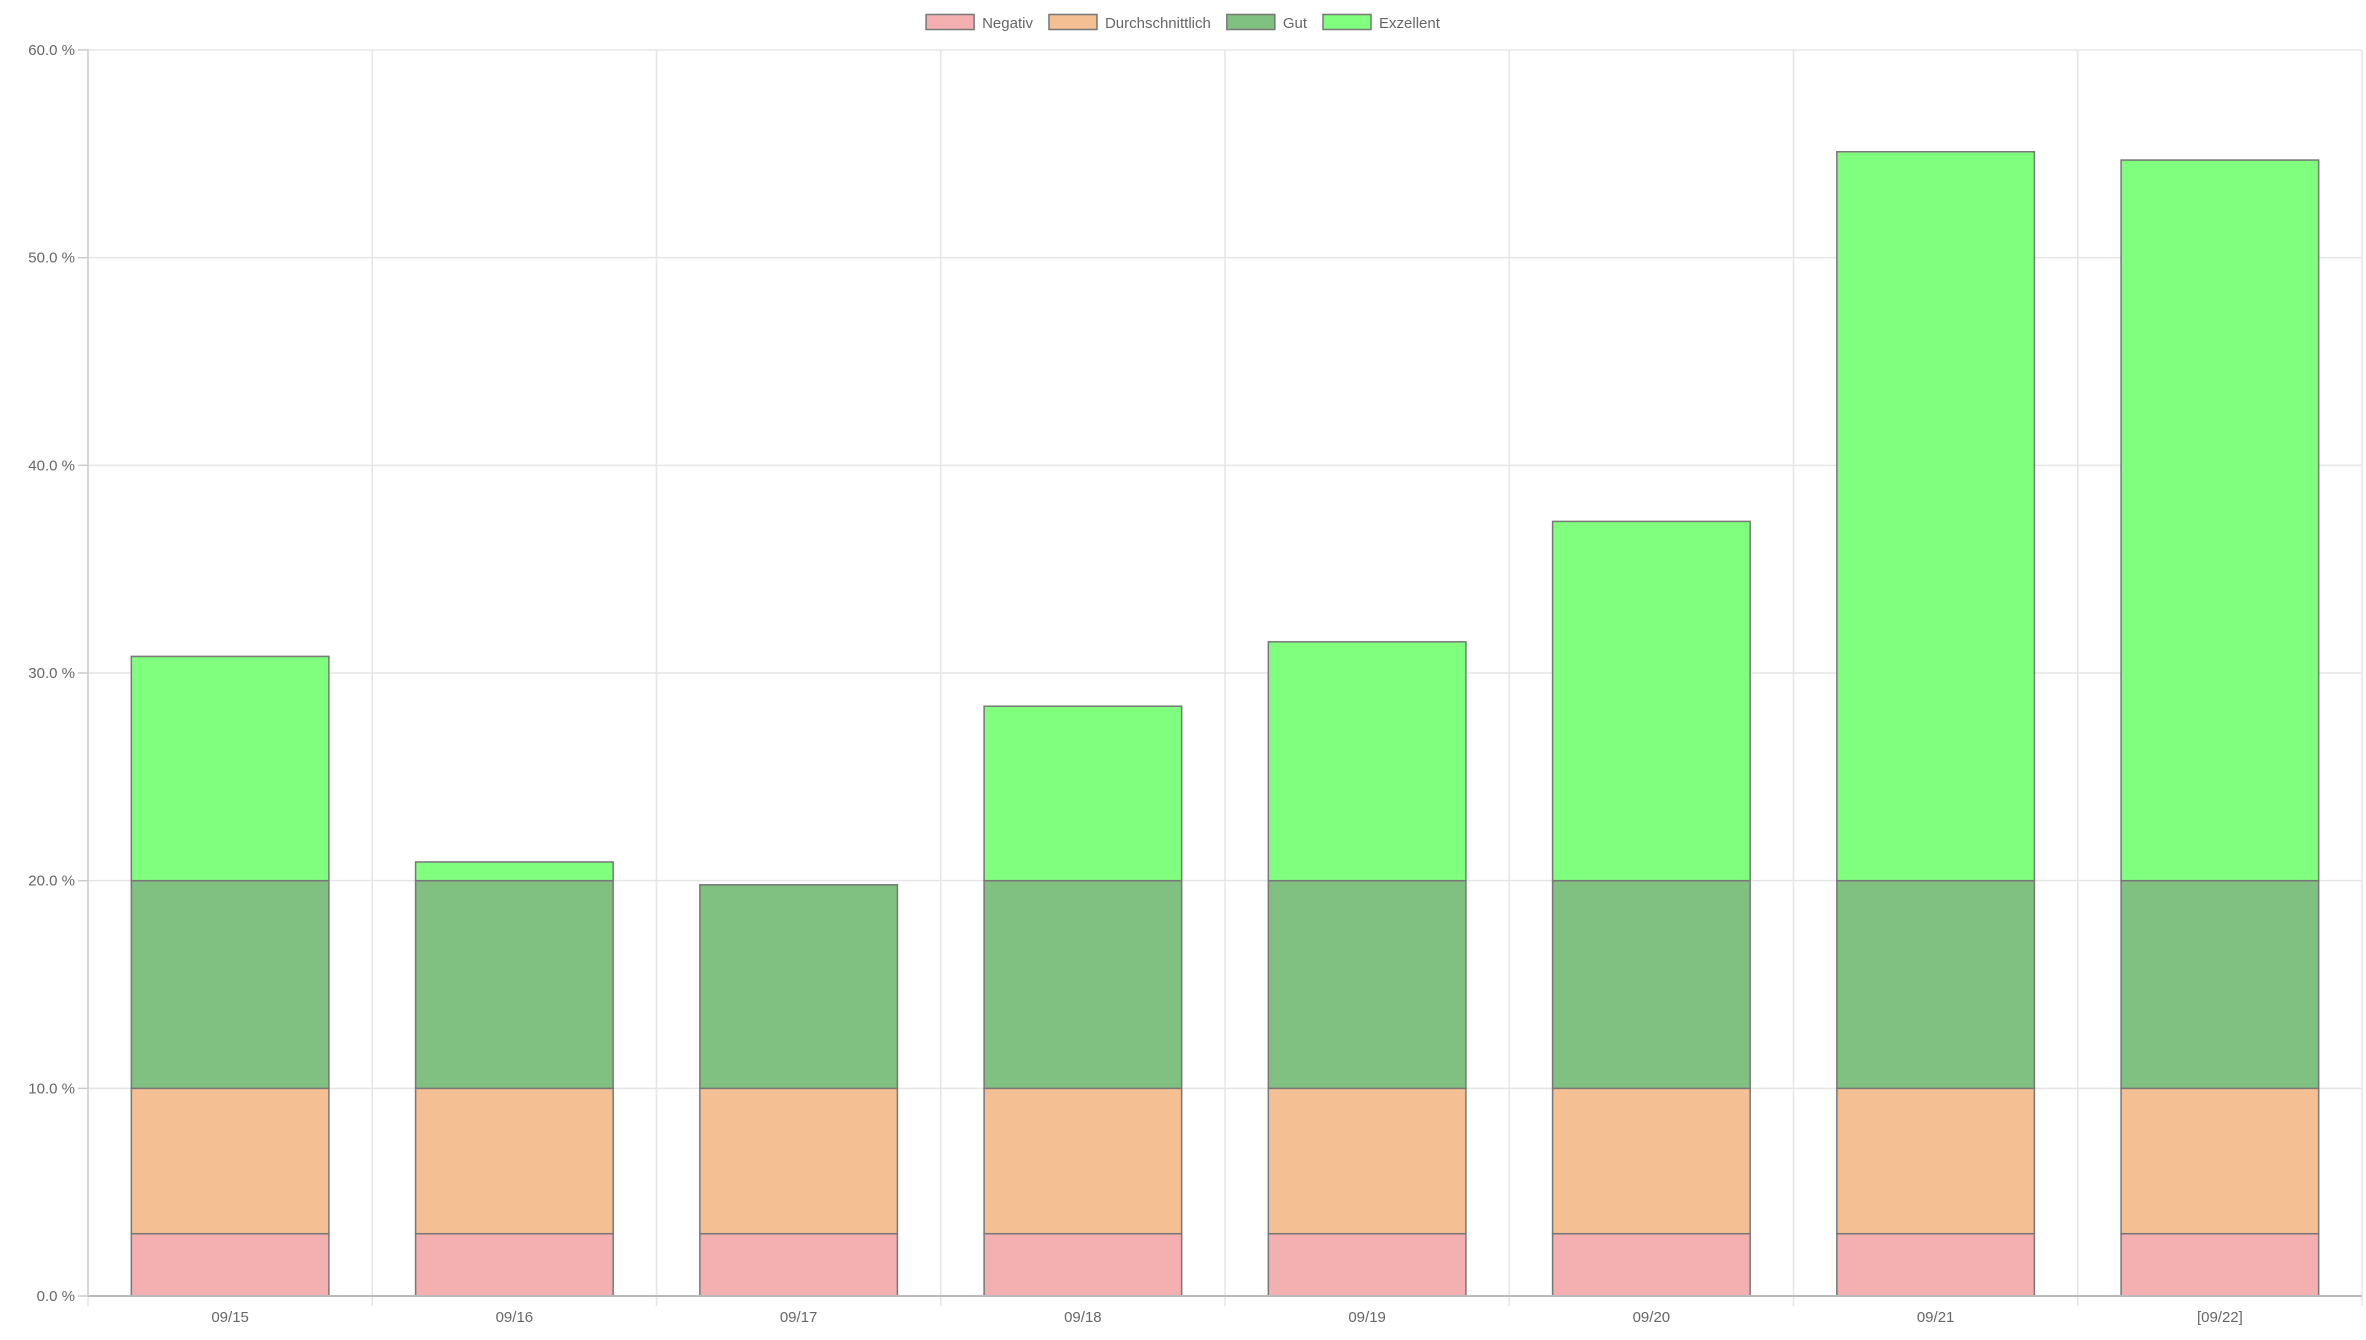 The width and height of the screenshot is (2366, 1340). What do you see at coordinates (1652, 1317) in the screenshot?
I see `x-tick-label: 09/20` at bounding box center [1652, 1317].